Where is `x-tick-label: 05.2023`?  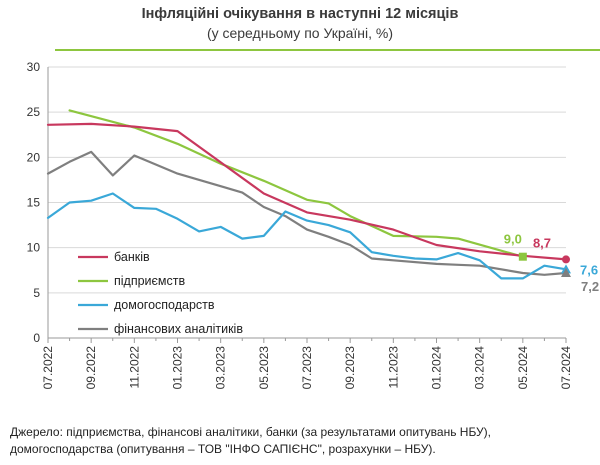
x-tick-label: 05.2023 is located at coordinates (264, 368).